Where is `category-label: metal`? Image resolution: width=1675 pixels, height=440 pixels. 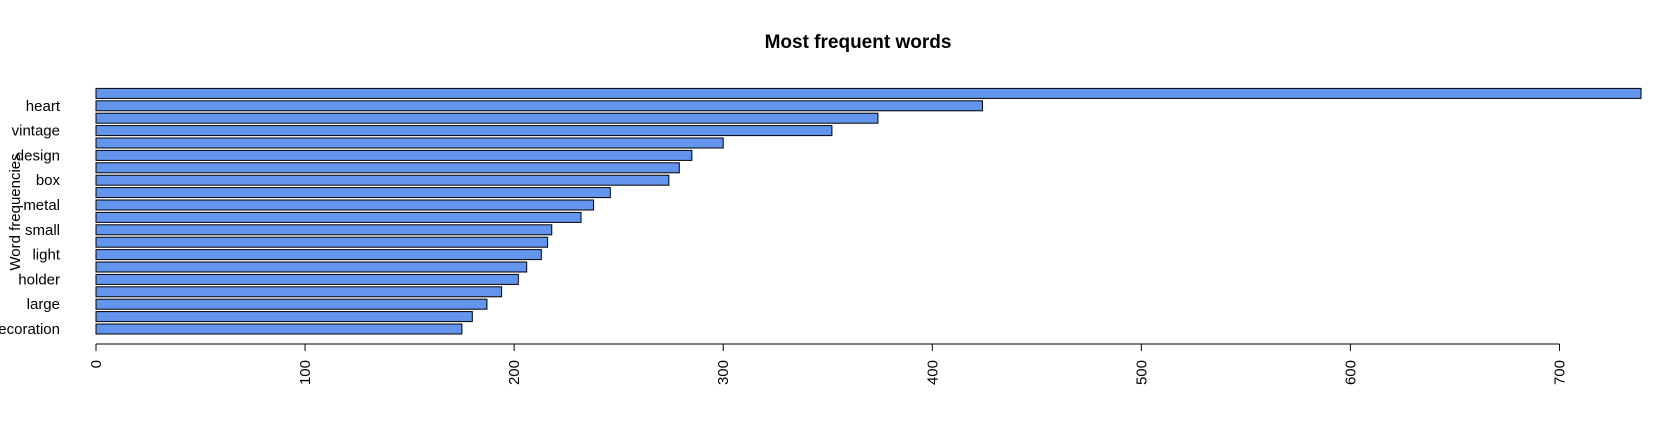
category-label: metal is located at coordinates (41, 205).